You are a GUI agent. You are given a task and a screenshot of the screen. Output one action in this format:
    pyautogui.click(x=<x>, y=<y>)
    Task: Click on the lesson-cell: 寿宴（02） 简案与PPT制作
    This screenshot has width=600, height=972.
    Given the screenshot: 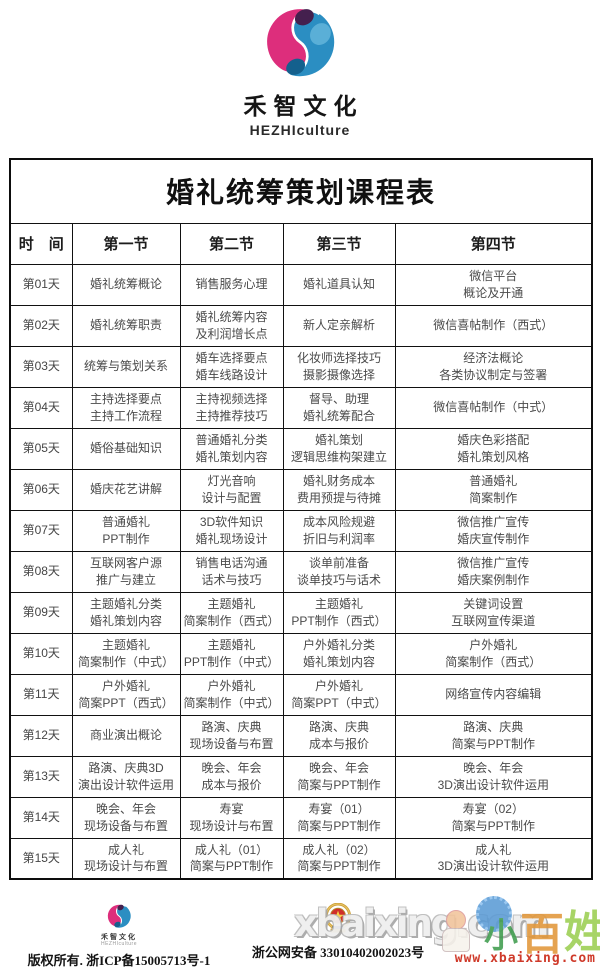 What is the action you would take?
    pyautogui.click(x=493, y=817)
    